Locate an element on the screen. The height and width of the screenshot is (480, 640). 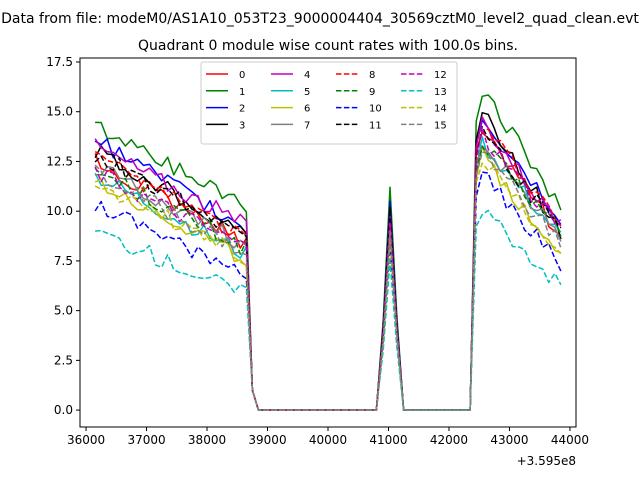
legend-label-5: 5 is located at coordinates (307, 92).